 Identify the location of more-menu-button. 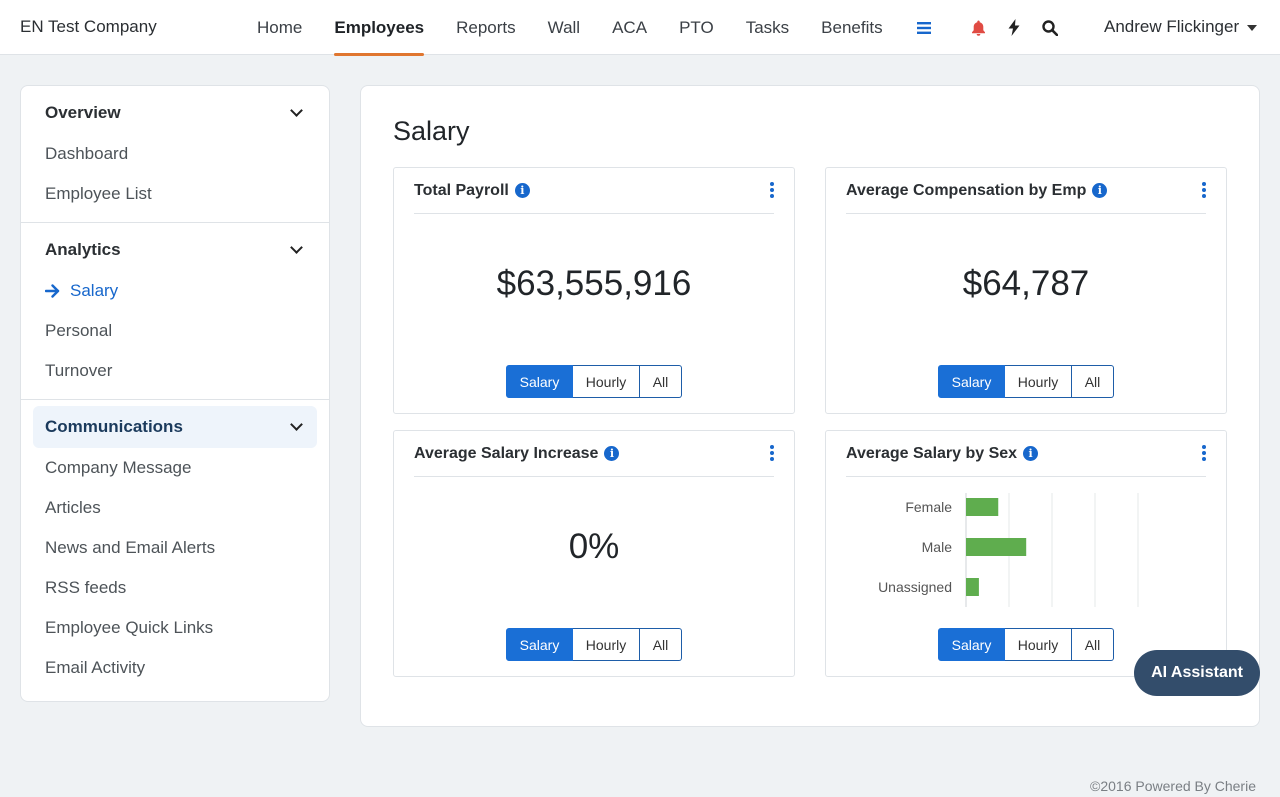
(924, 27).